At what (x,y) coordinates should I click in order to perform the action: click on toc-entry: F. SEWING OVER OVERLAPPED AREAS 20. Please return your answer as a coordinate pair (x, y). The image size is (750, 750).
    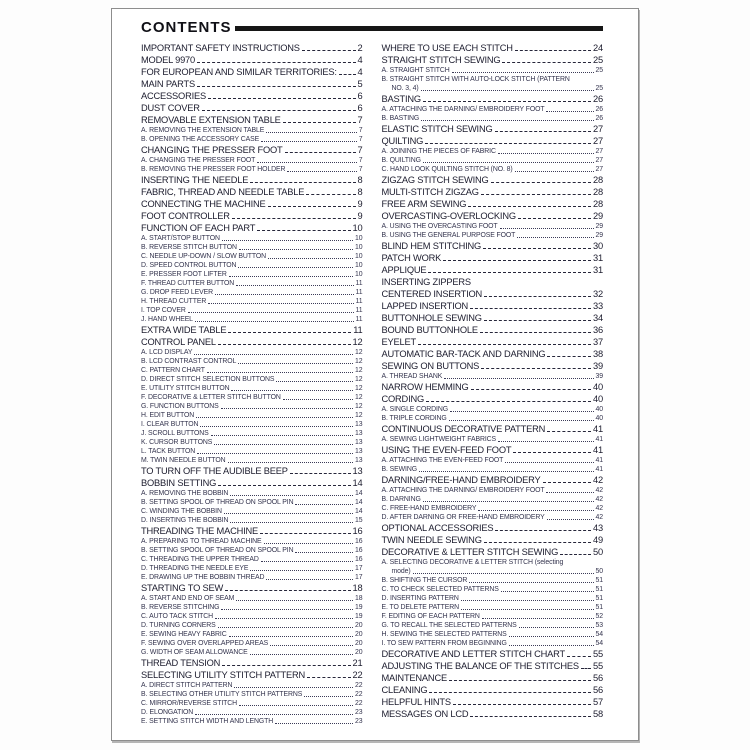
    Looking at the image, I should click on (252, 643).